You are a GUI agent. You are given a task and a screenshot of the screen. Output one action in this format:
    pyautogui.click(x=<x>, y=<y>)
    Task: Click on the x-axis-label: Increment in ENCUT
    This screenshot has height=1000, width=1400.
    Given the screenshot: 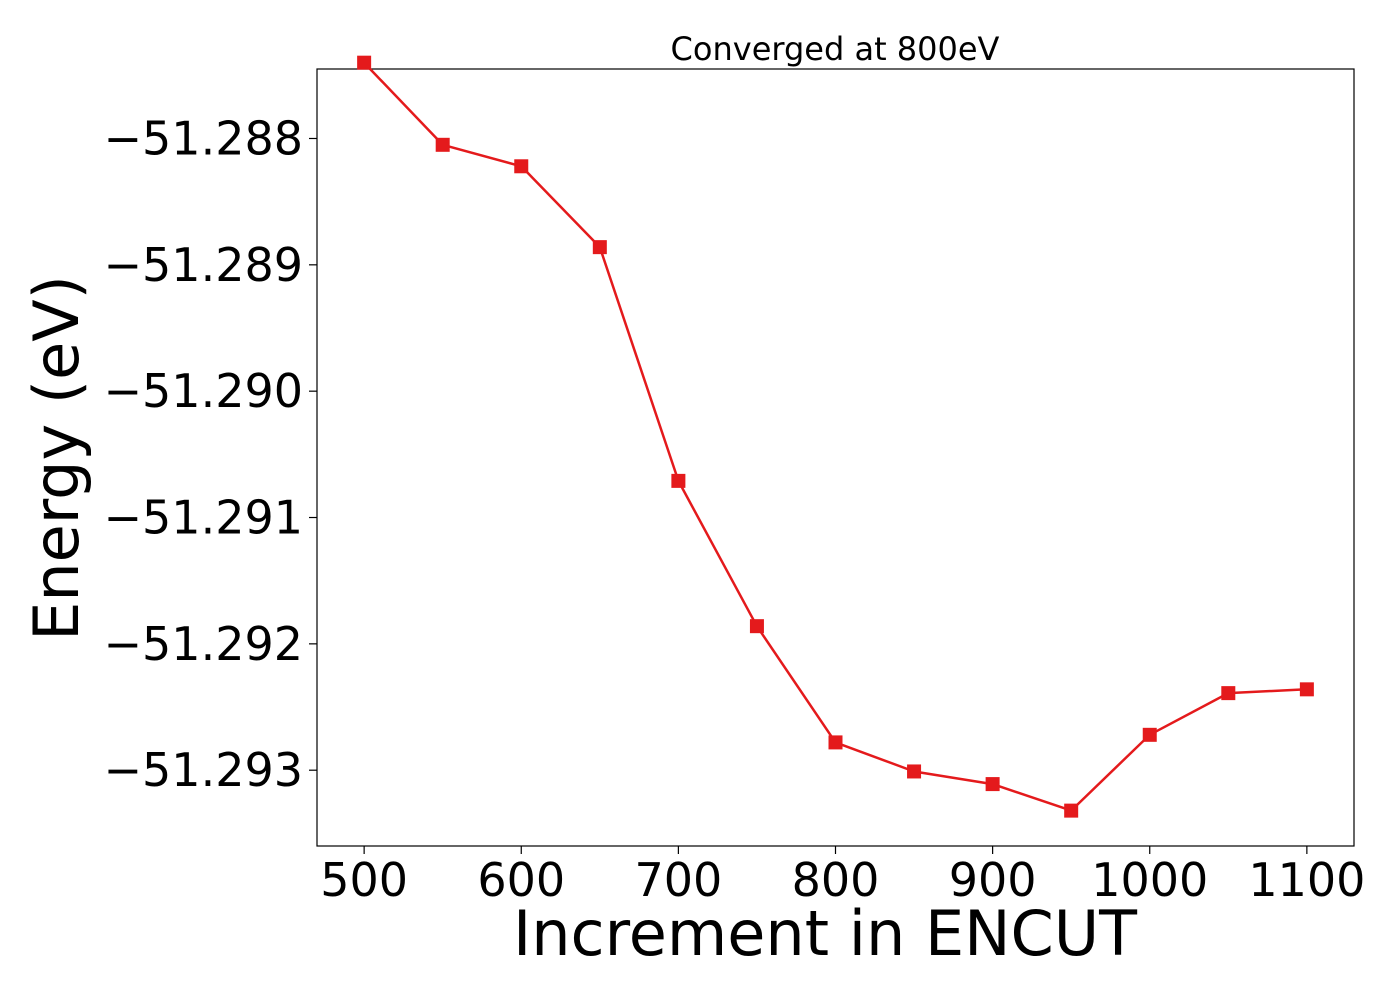 What is the action you would take?
    pyautogui.click(x=825, y=933)
    